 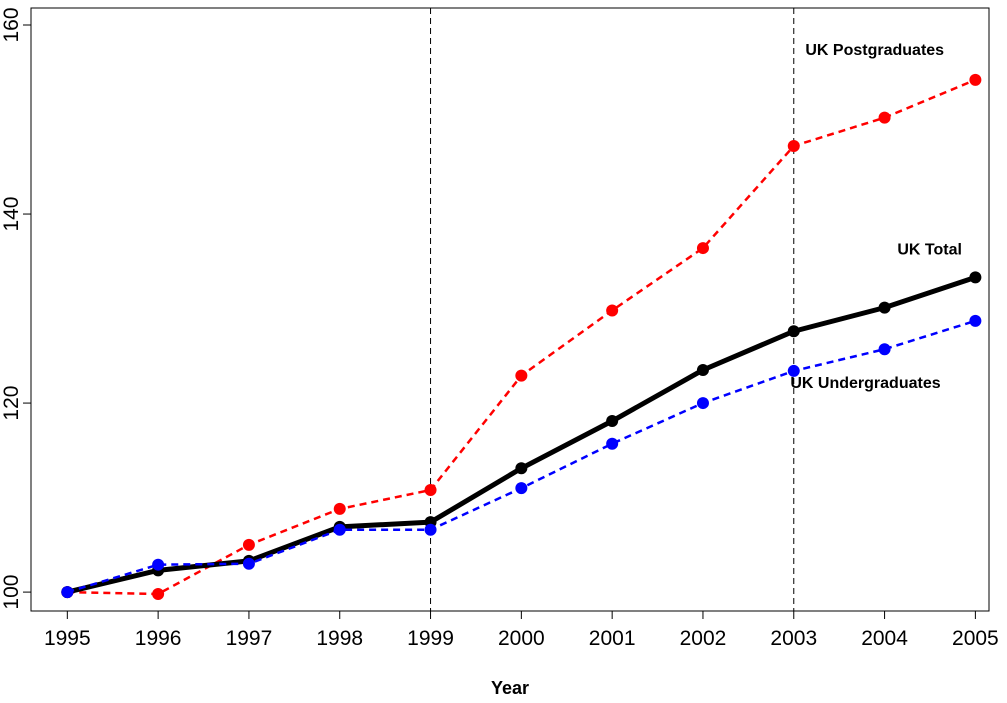 What do you see at coordinates (874, 50) in the screenshot?
I see `series-label: UK Postgraduates` at bounding box center [874, 50].